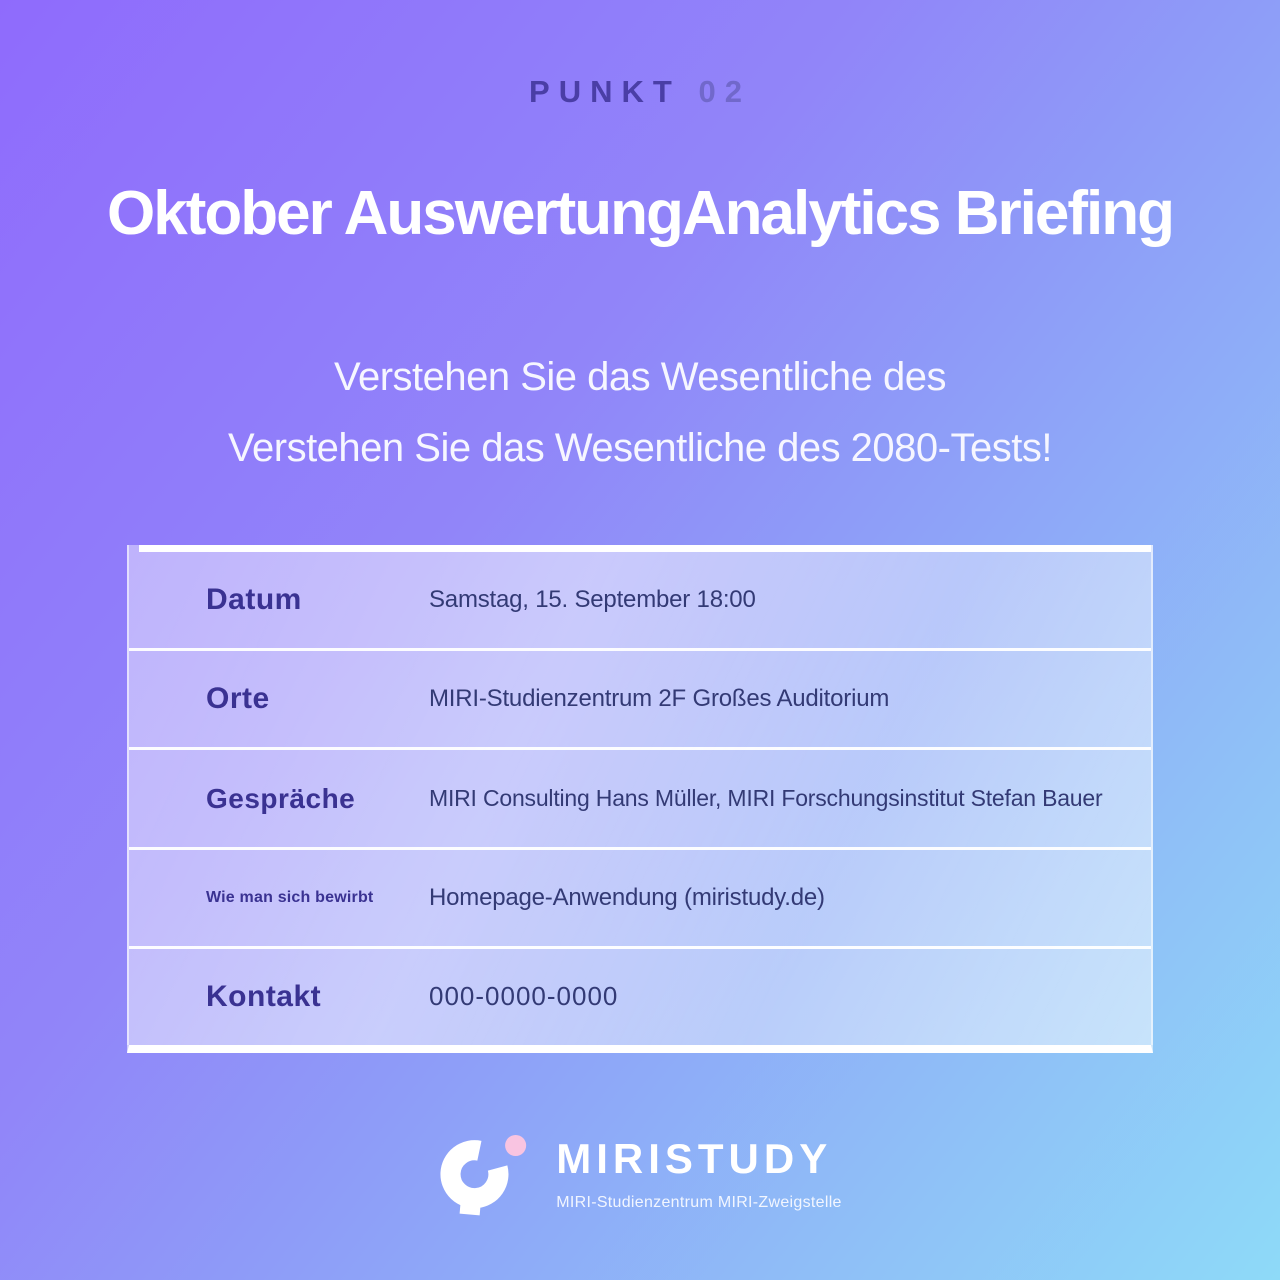 The image size is (1280, 1280). I want to click on row-value-bewerbung: Homepage-Anwendung (miristudy.de), so click(627, 897).